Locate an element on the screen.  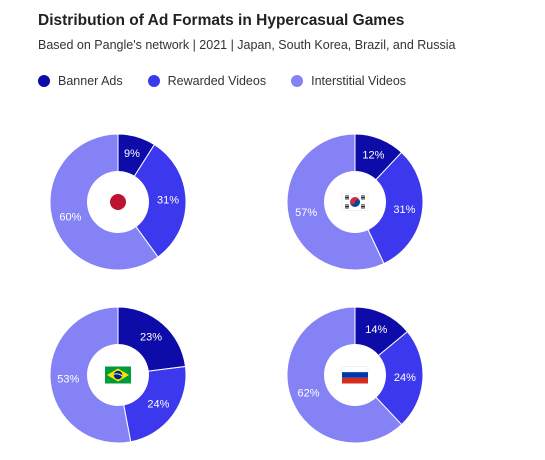
slice-label-banner: 14% is located at coordinates (376, 330).